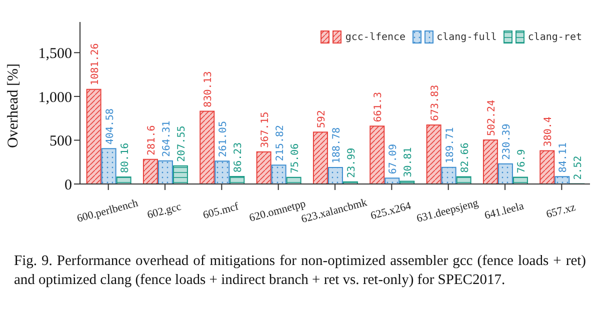 This screenshot has width=600, height=328. What do you see at coordinates (506, 142) in the screenshot?
I see `data-label: 230.39` at bounding box center [506, 142].